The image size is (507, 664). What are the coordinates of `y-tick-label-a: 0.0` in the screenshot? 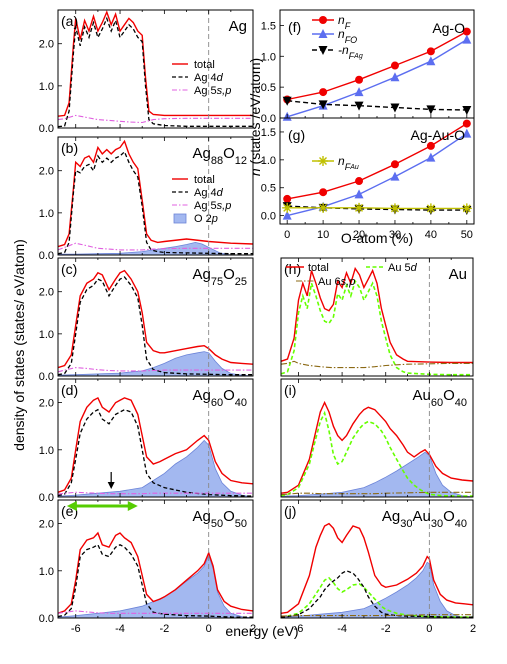 It's located at (46, 129).